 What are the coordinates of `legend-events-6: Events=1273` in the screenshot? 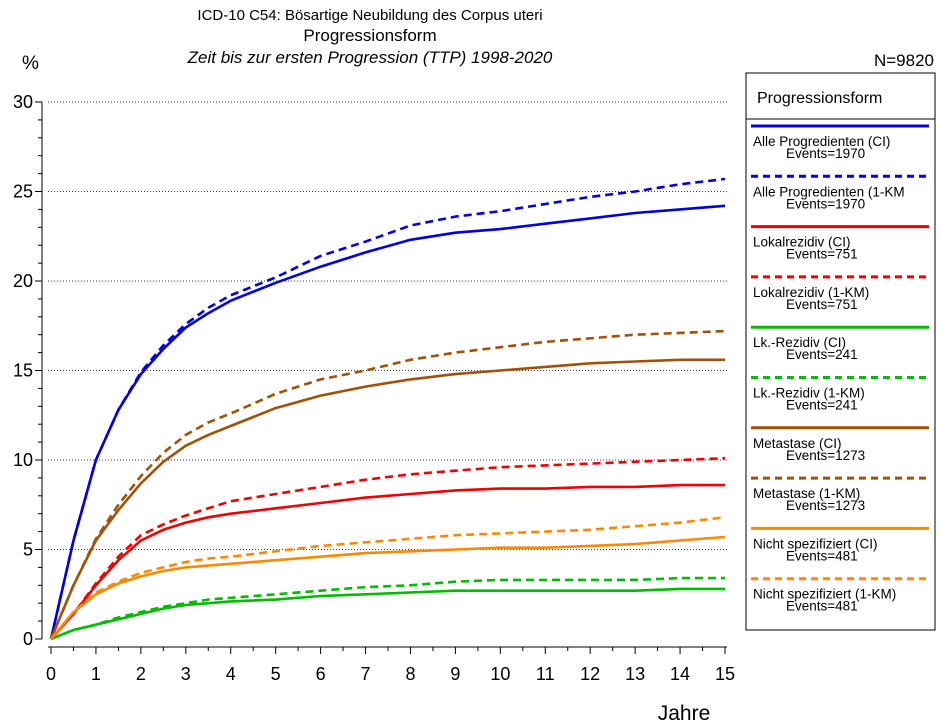 It's located at (825, 455).